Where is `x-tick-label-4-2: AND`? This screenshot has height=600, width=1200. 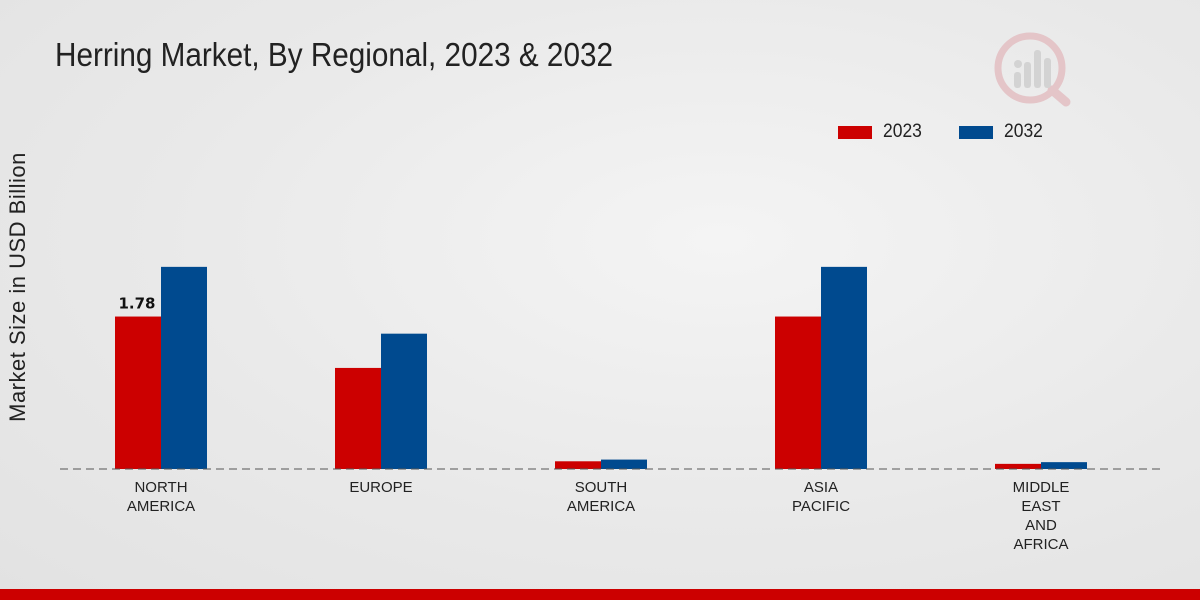 x-tick-label-4-2: AND is located at coordinates (1041, 525).